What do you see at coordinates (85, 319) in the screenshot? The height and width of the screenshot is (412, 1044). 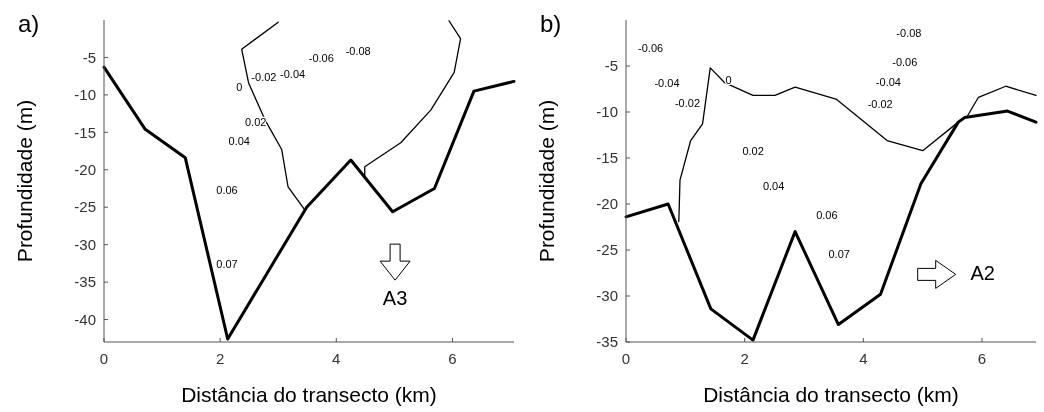 I see `y-tick-label: -40` at bounding box center [85, 319].